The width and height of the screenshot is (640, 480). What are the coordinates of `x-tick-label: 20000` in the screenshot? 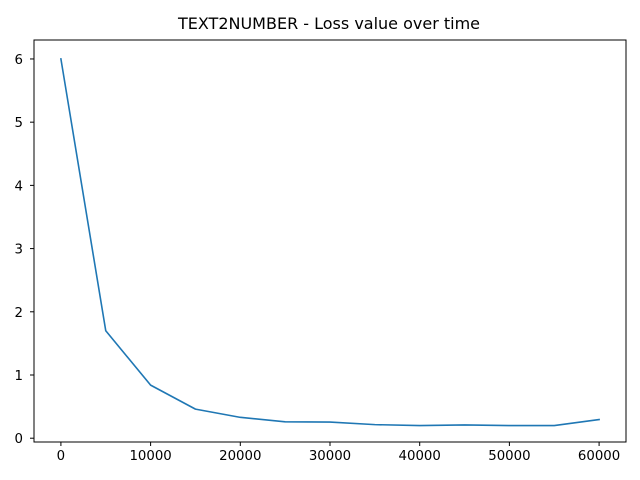 It's located at (240, 456).